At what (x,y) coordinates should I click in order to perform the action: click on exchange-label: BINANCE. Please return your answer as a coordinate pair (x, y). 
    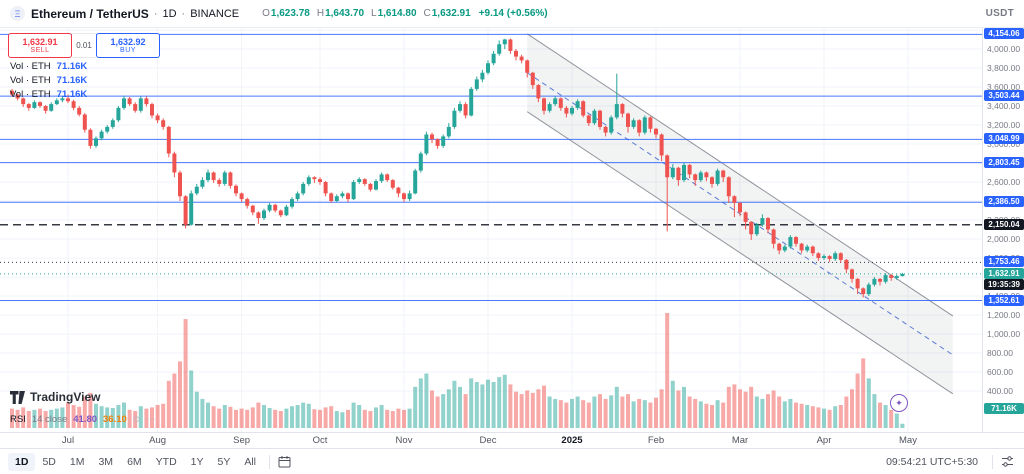
    Looking at the image, I should click on (215, 13).